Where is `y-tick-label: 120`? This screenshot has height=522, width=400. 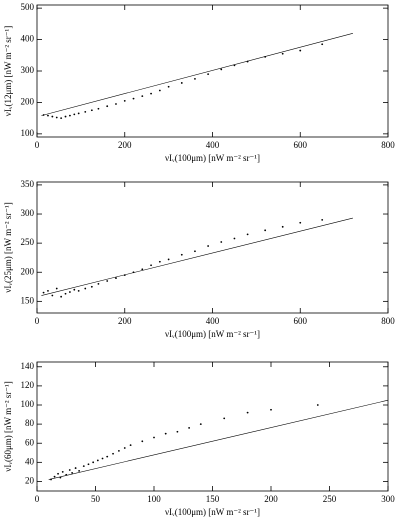 y-tick-label: 120 is located at coordinates (28, 385).